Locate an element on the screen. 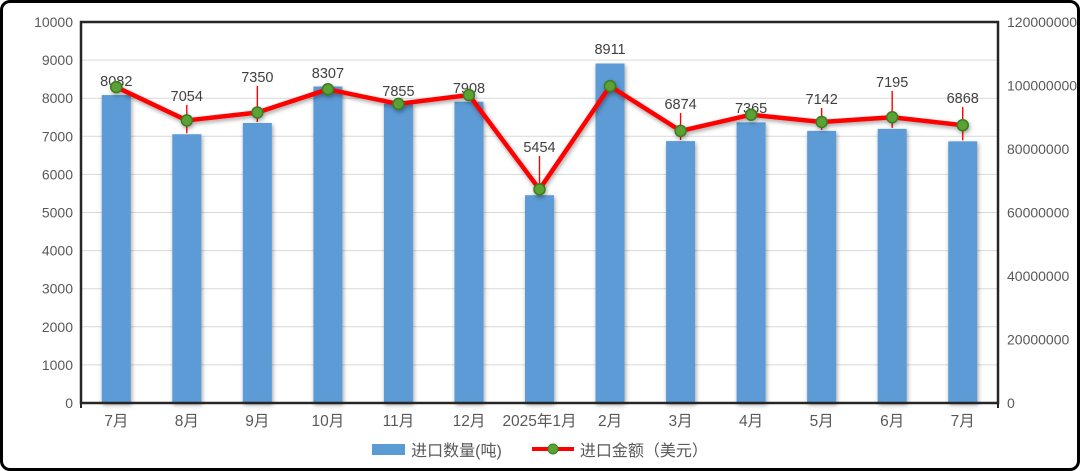 The image size is (1080, 471). x-axis-label: 4月 is located at coordinates (751, 421).